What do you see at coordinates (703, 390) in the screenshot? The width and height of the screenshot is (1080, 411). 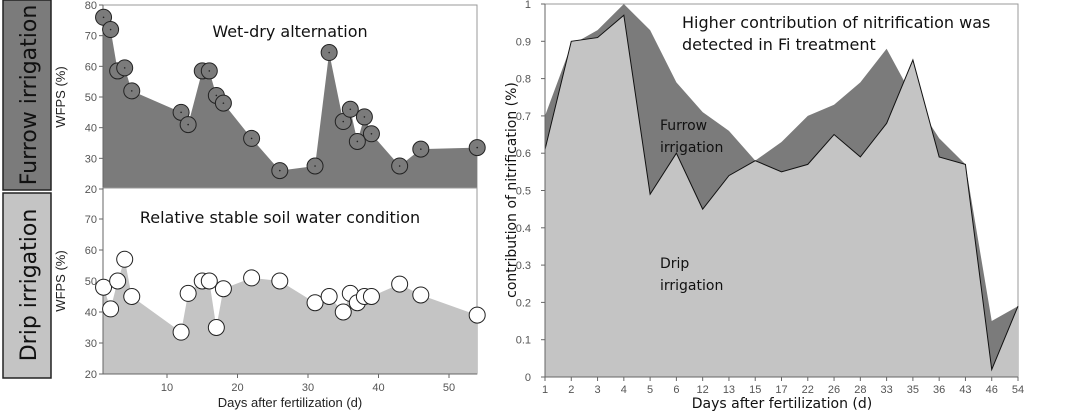 I see `x-tick-label: 12` at bounding box center [703, 390].